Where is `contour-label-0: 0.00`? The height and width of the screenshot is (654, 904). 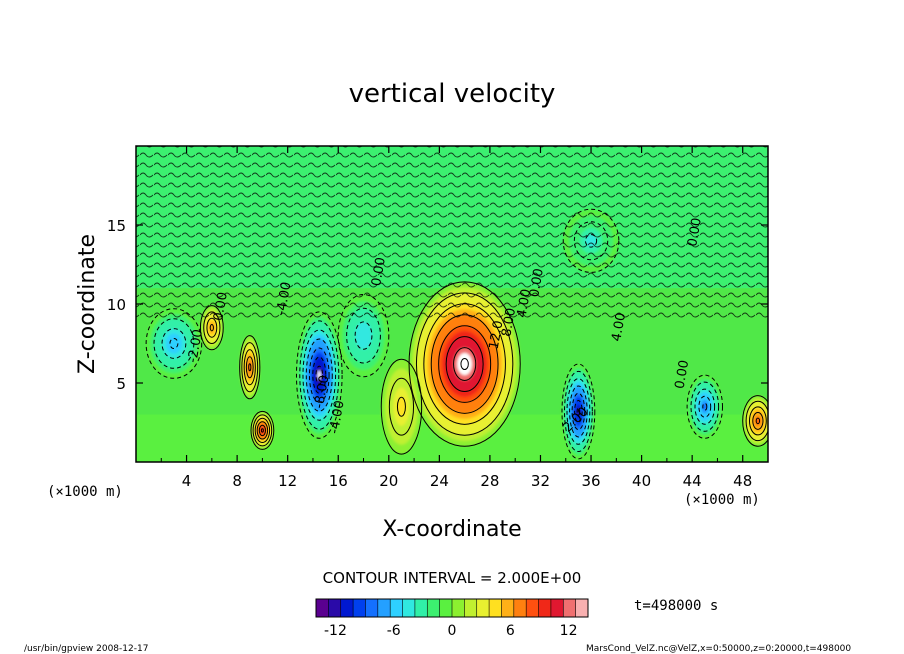
contour-label-0: 0.00 is located at coordinates (379, 271).